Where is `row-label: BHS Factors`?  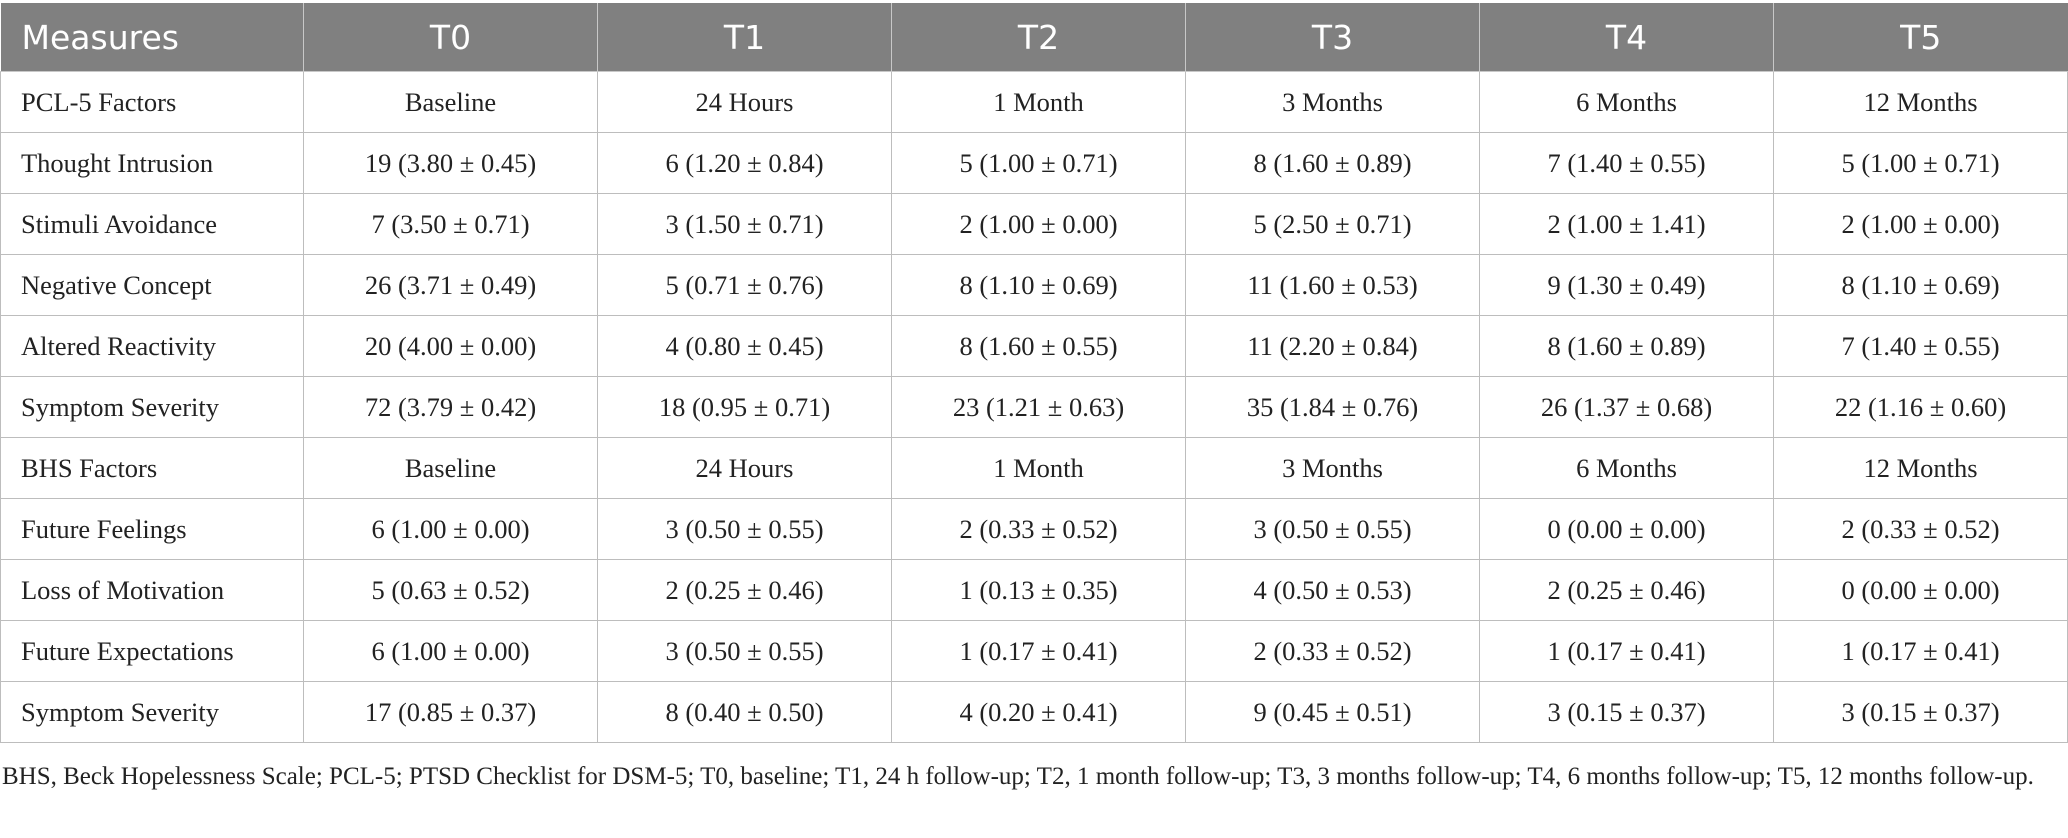 row-label: BHS Factors is located at coordinates (152, 468).